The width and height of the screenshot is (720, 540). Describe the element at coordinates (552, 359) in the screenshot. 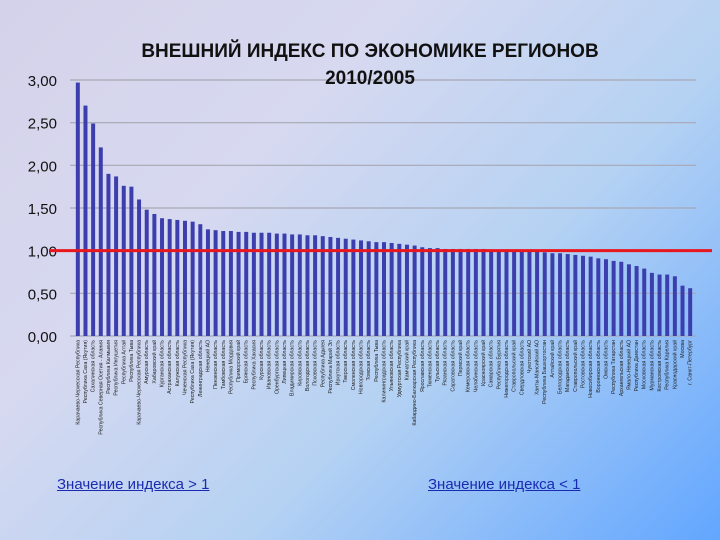

I see `x-tick-label: Алтайский край` at that location.